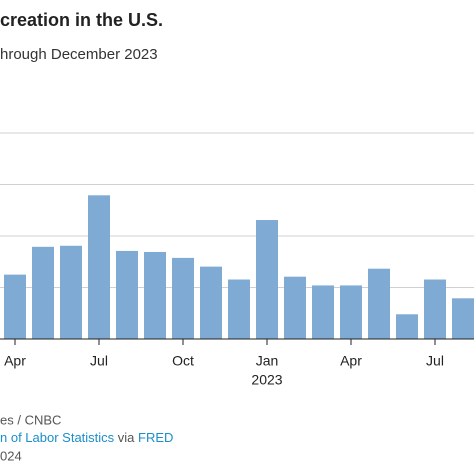  What do you see at coordinates (267, 361) in the screenshot?
I see `x-tick-label: Jan` at bounding box center [267, 361].